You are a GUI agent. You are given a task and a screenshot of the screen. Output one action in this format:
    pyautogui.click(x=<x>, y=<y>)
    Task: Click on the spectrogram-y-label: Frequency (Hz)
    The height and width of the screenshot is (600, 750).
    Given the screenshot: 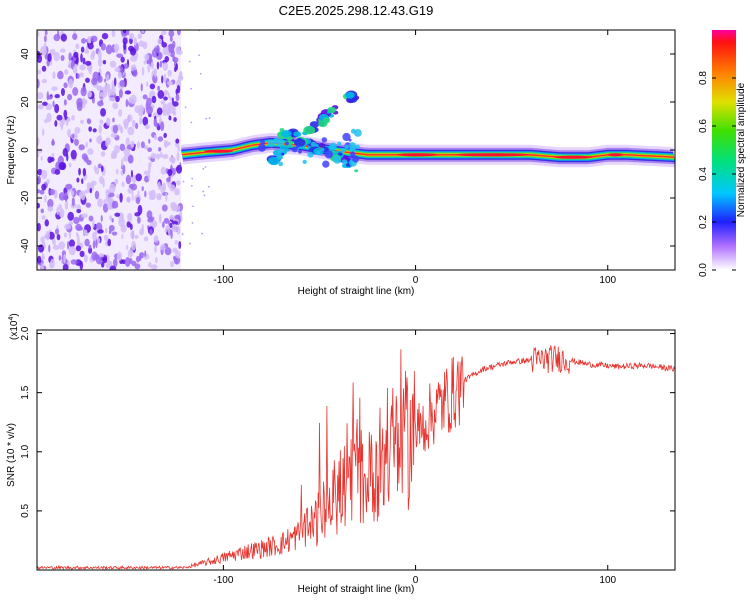 What is the action you would take?
    pyautogui.click(x=11, y=150)
    